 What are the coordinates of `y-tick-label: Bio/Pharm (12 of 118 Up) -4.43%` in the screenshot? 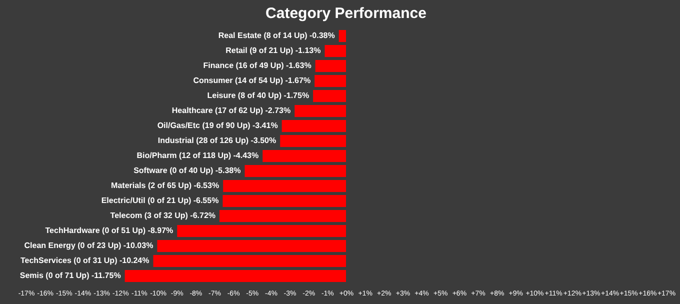 It's located at (197, 155).